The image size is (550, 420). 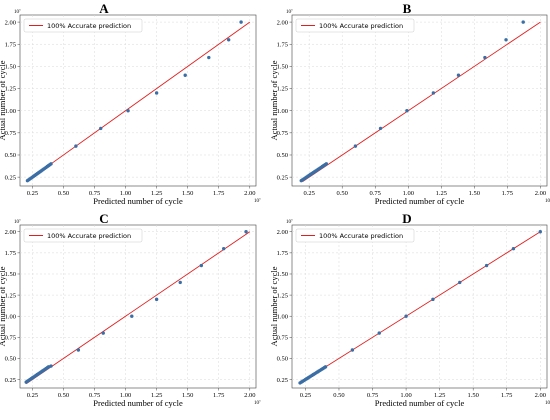 What do you see at coordinates (406, 218) in the screenshot?
I see `chart-title: D` at bounding box center [406, 218].